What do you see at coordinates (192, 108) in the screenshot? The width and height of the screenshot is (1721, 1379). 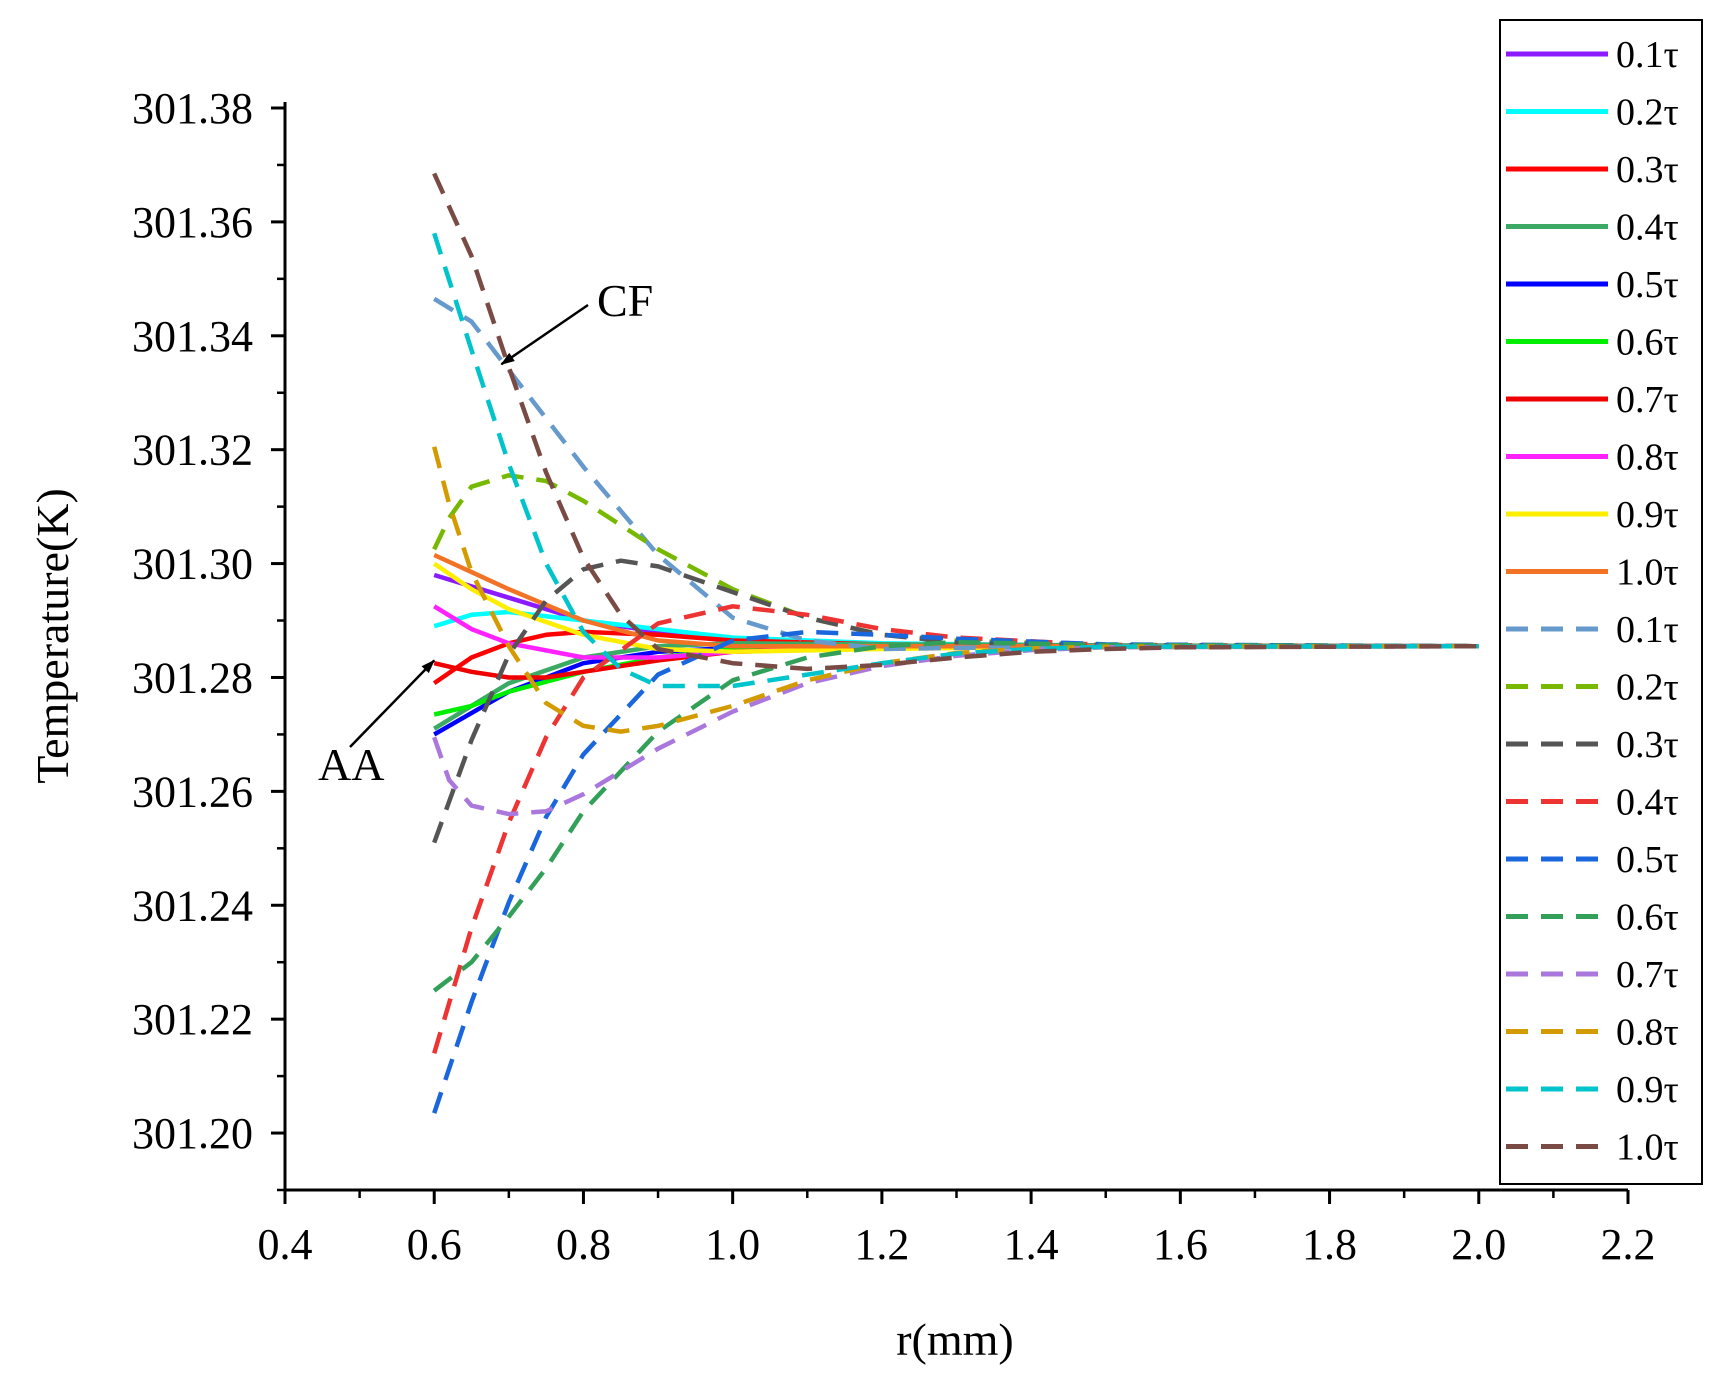 I see `y-tick-label: 301.38` at bounding box center [192, 108].